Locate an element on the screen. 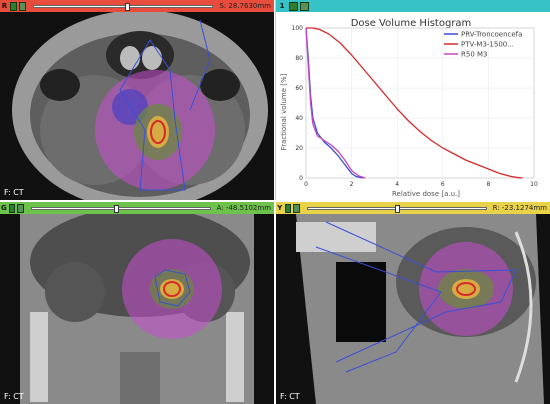  x-tick-label: 0 is located at coordinates (306, 184).